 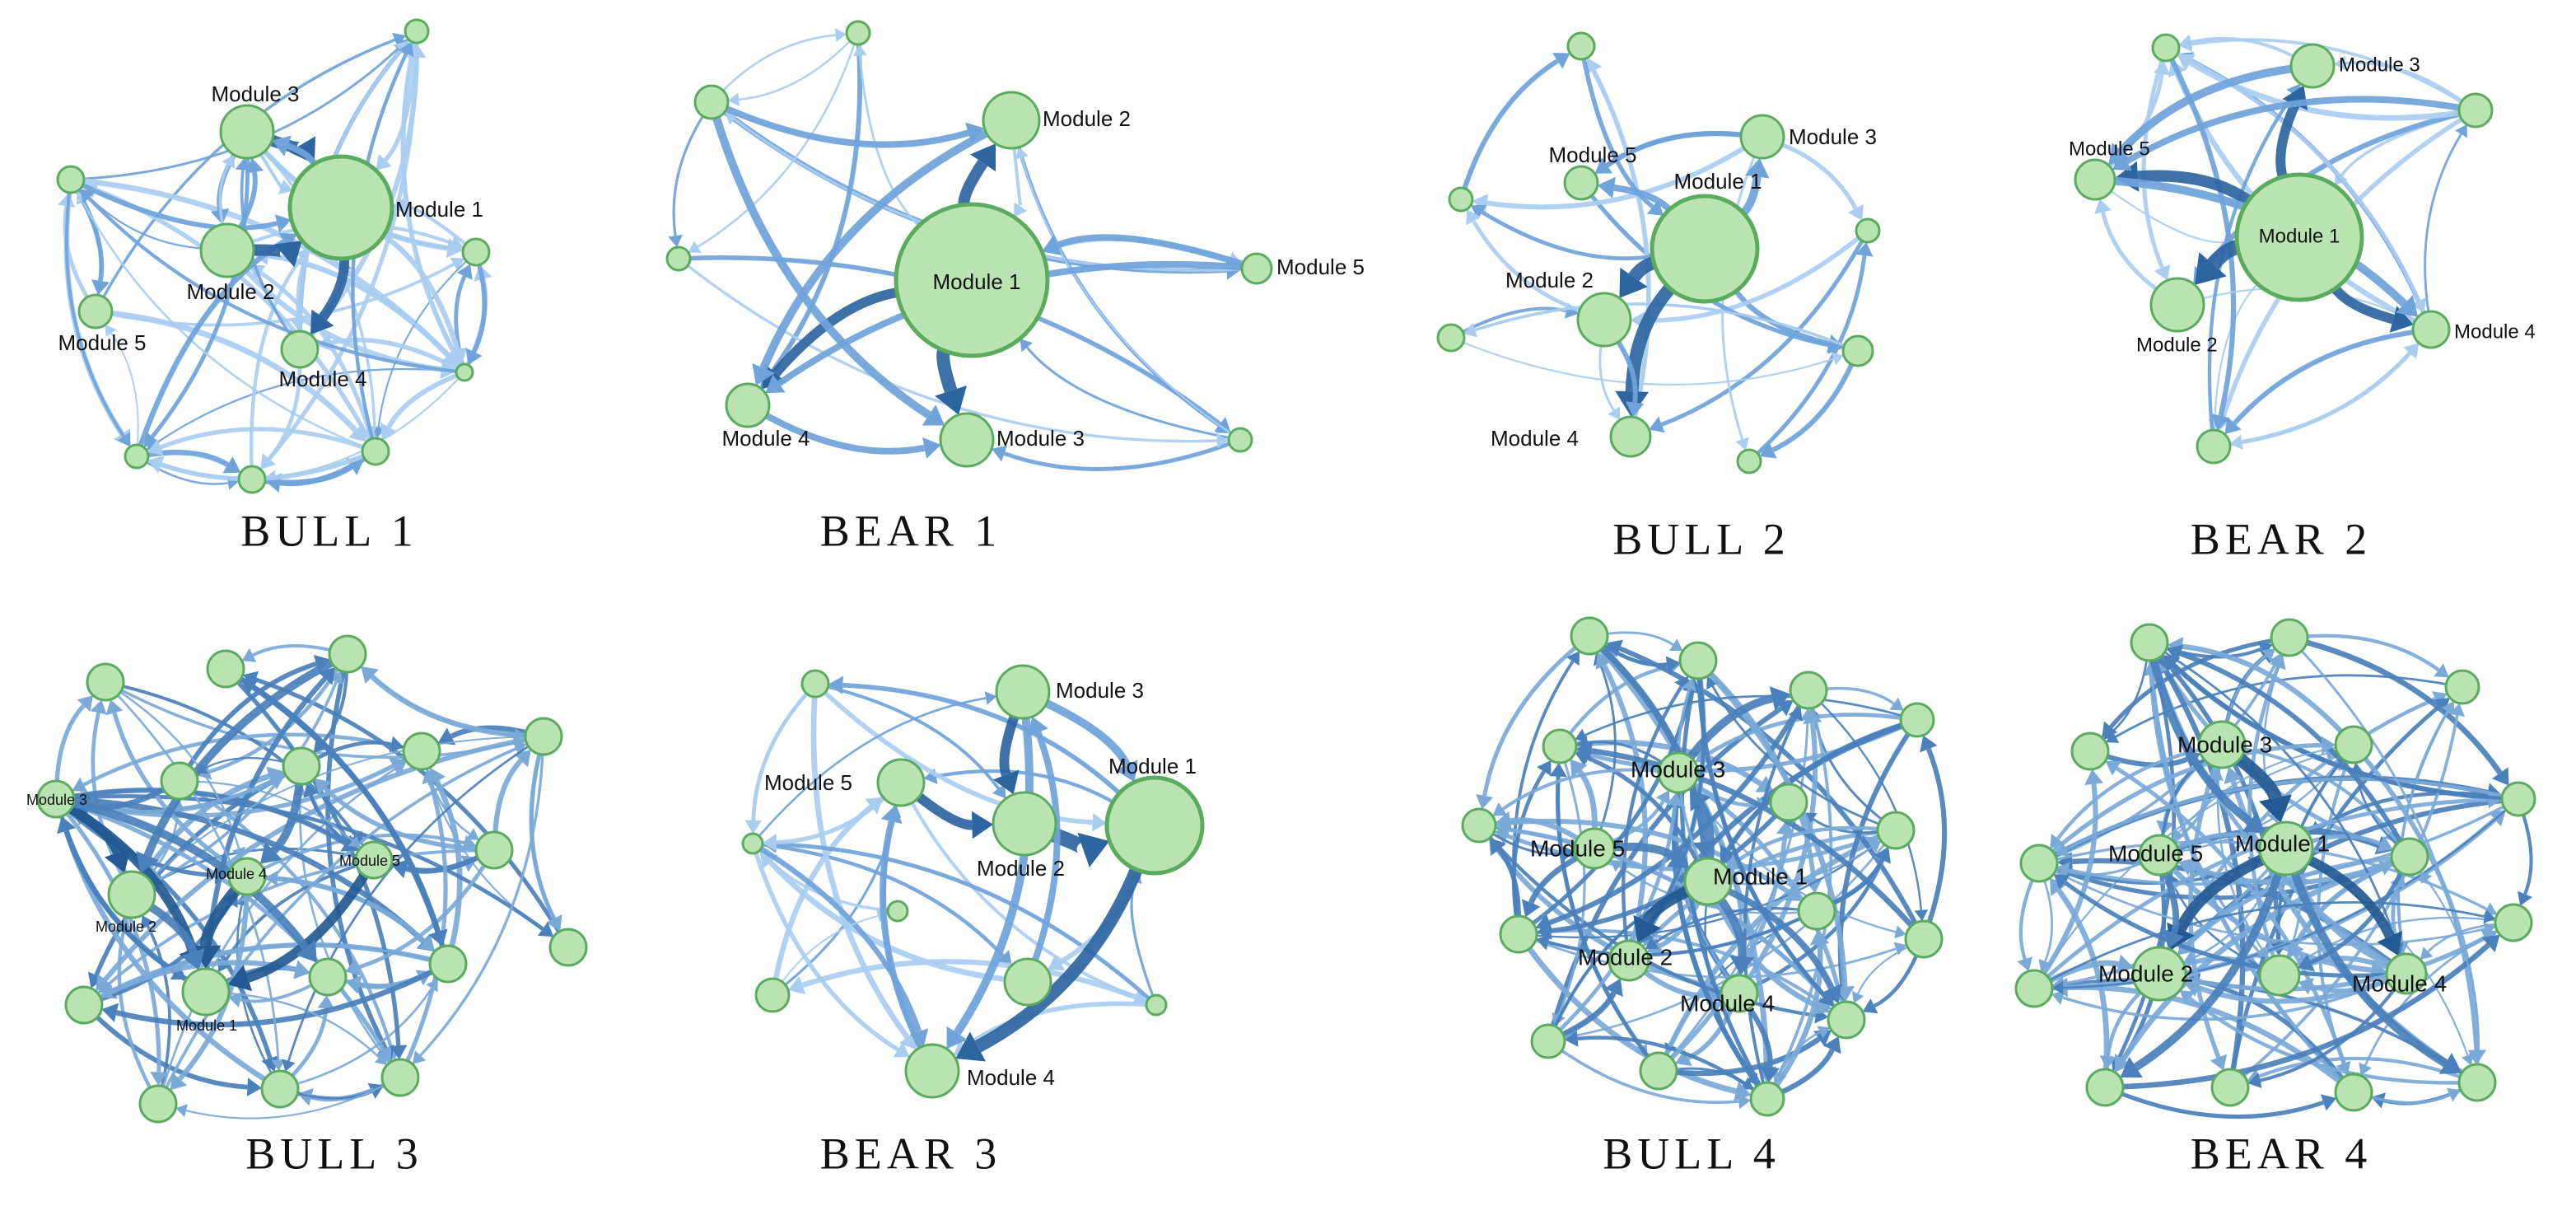 I want to click on panel-title: BEAR 2, so click(x=2282, y=538).